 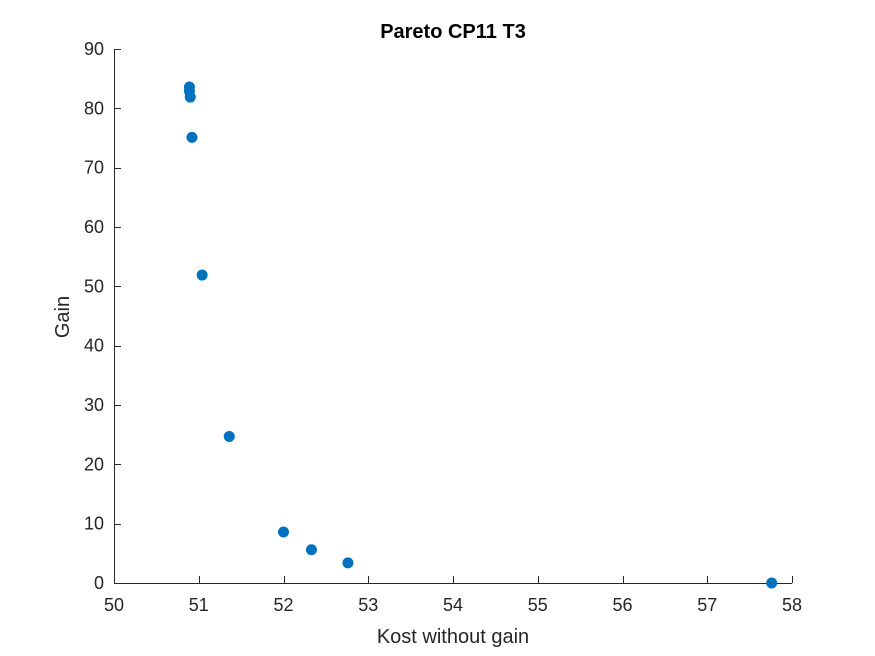 I want to click on y-axis-ticks: 0 10 20 30 40 50 60 70 80 90, so click(x=102, y=316).